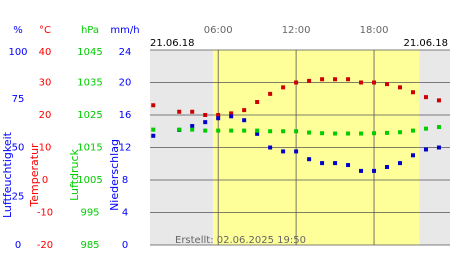 The image size is (450, 254). Describe the element at coordinates (374, 30) in the screenshot. I see `x-tick-label: 18:00` at that location.